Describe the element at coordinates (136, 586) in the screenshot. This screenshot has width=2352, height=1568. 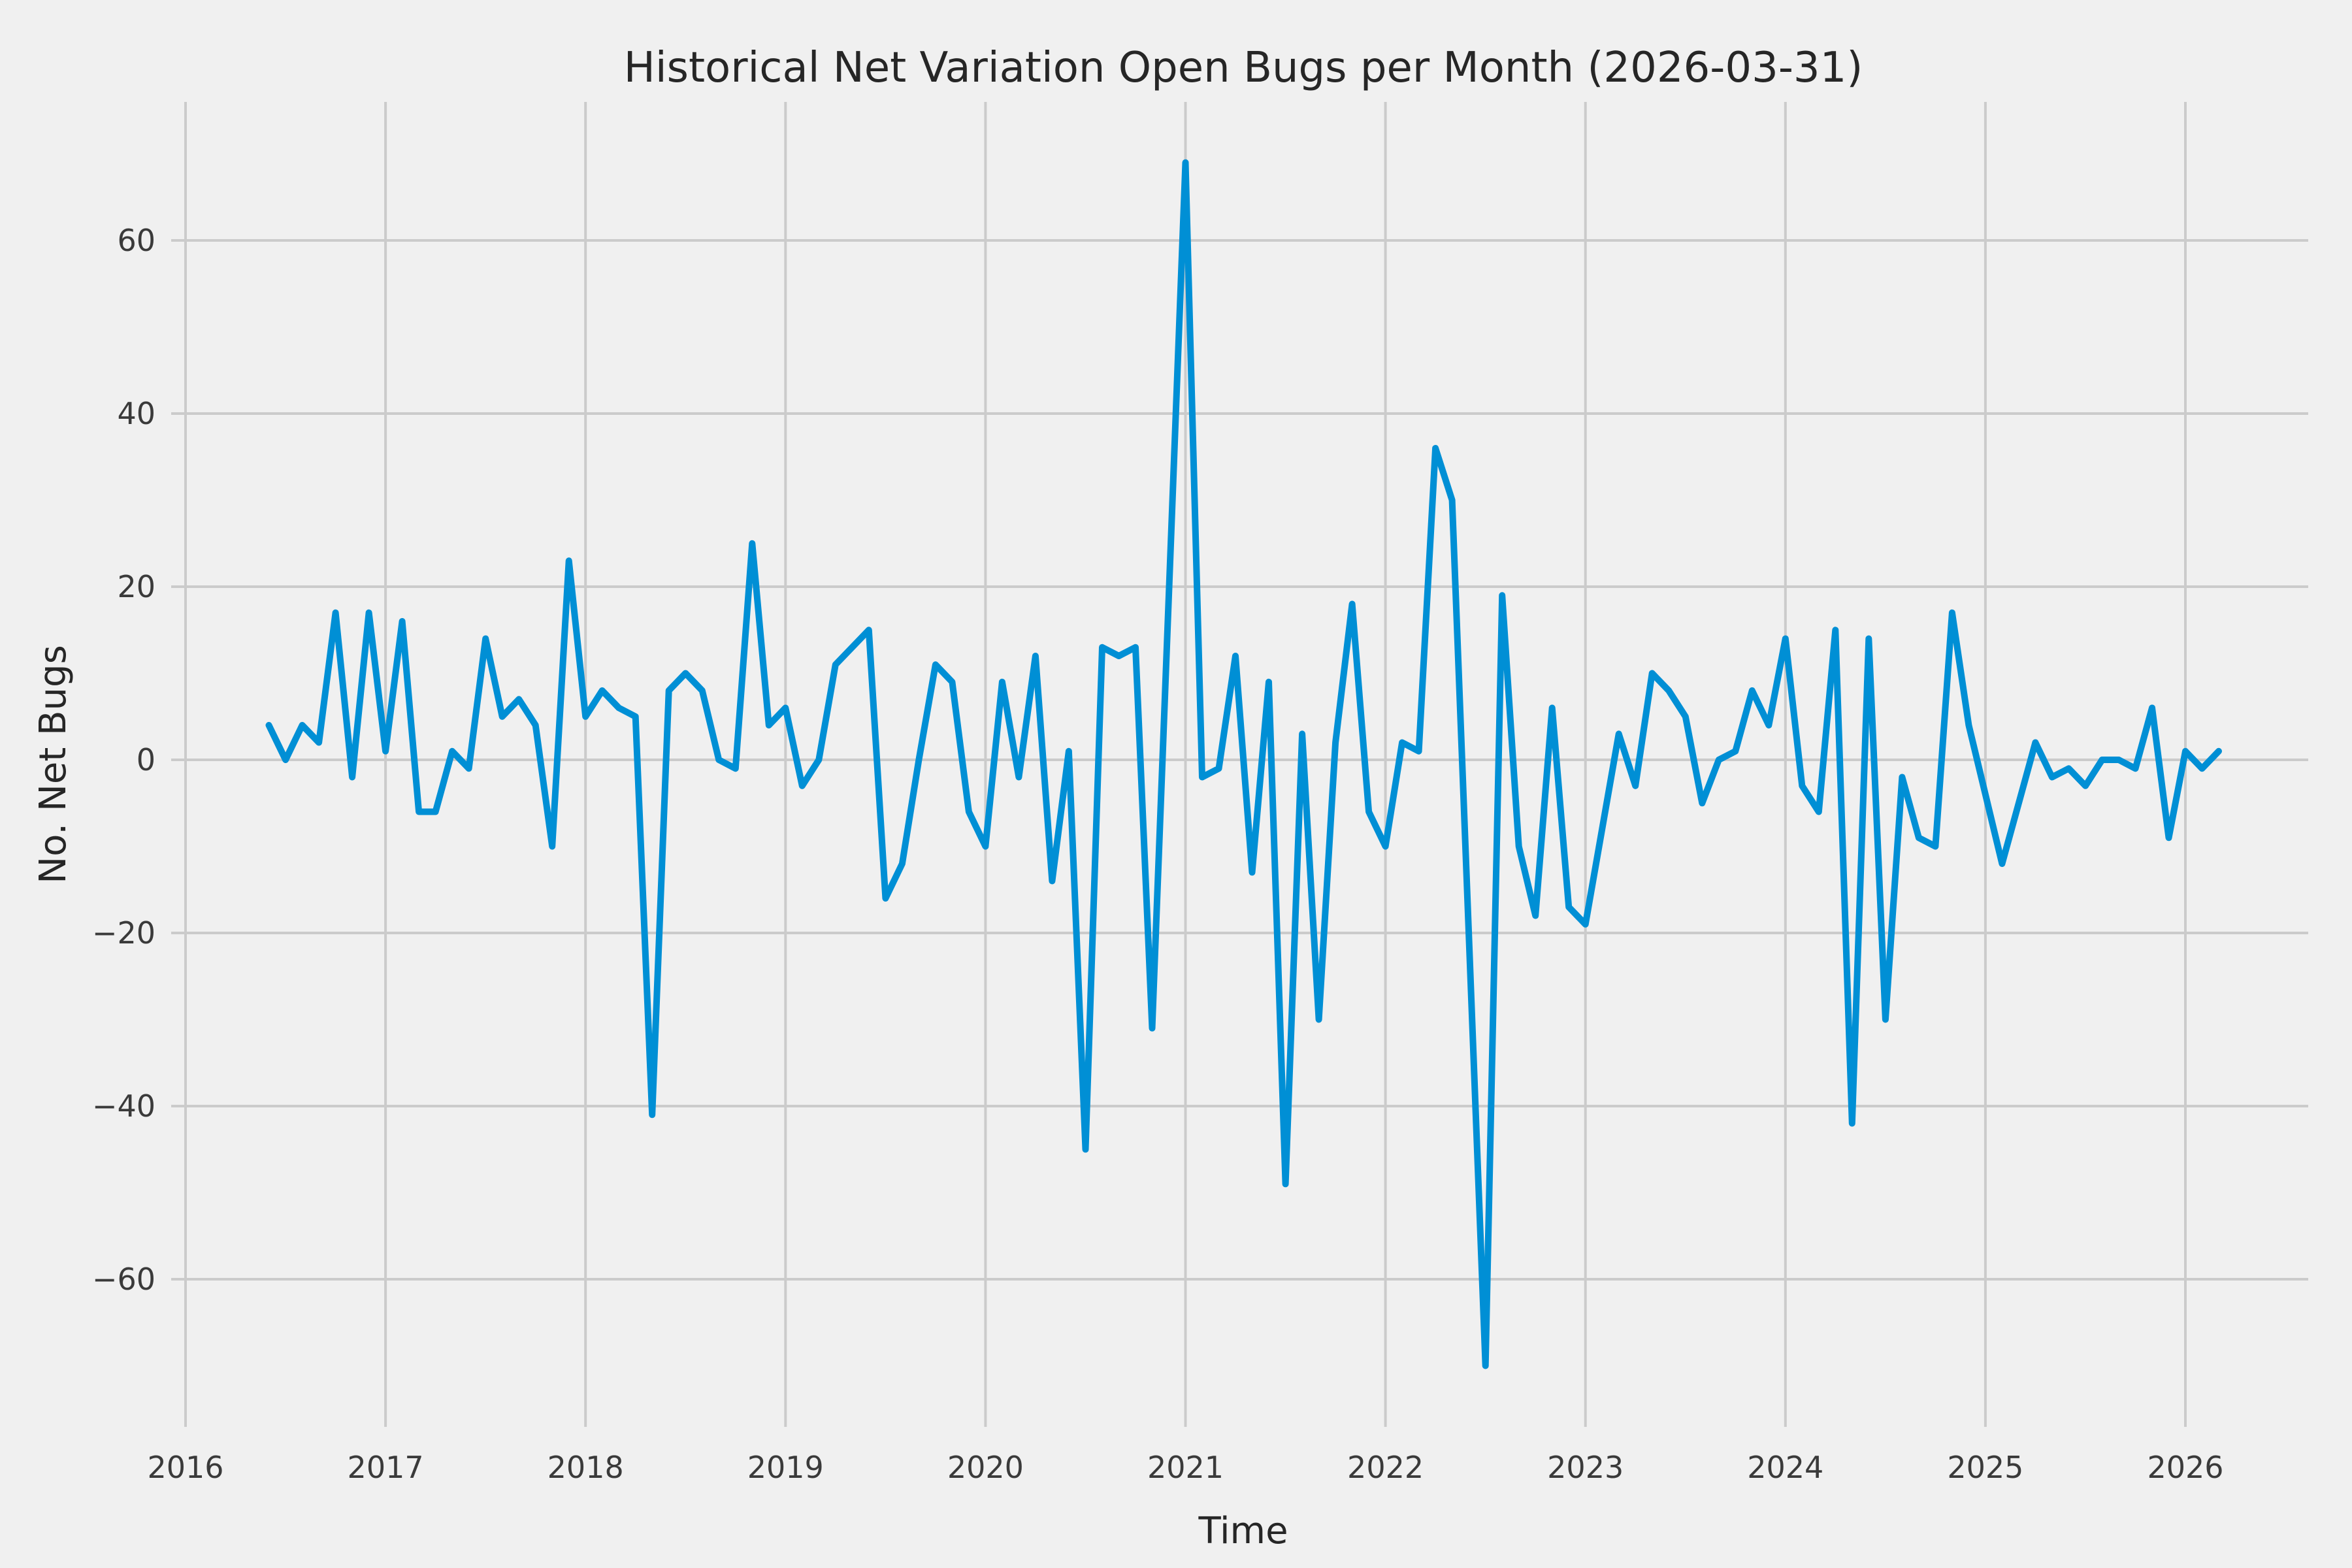
I see `y-tick-20: 20` at that location.